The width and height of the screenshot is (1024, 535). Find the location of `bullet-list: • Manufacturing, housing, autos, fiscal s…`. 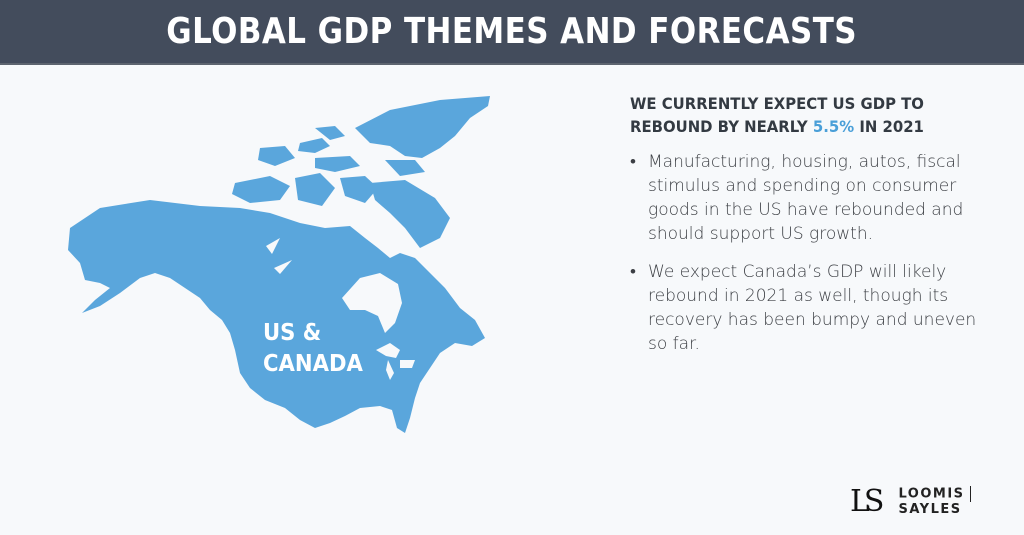

bullet-list: • Manufacturing, housing, autos, fiscal s… is located at coordinates (815, 253).